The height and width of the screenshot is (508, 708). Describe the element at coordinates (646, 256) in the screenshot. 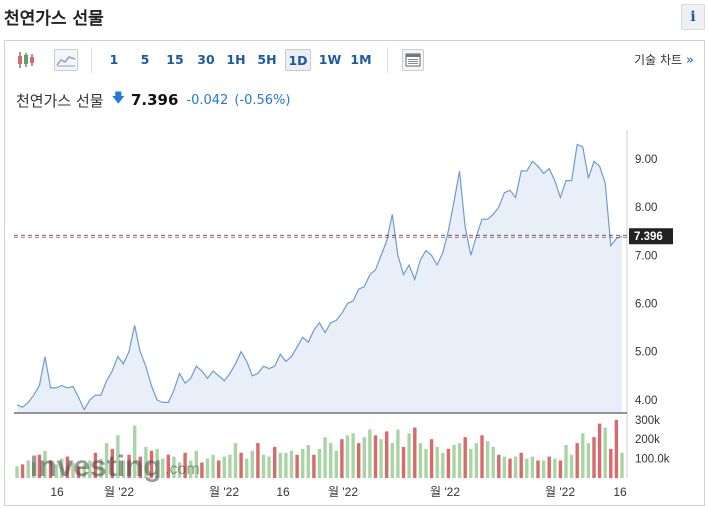

I see `y-tick-label: 7.00` at that location.